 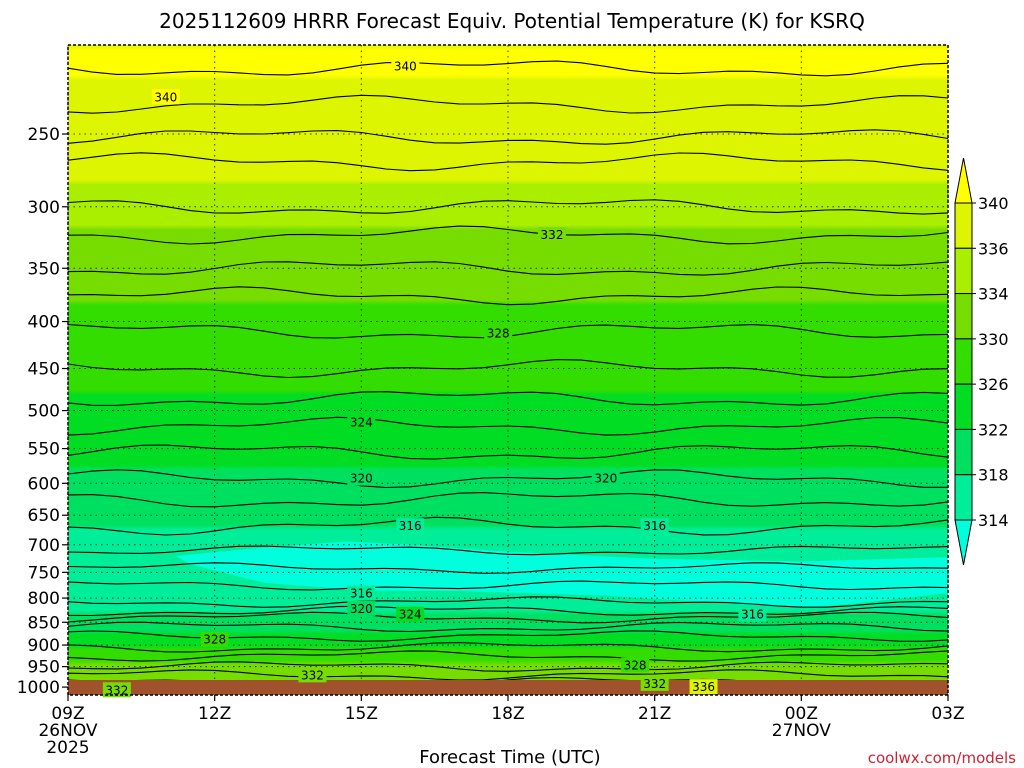 What do you see at coordinates (654, 714) in the screenshot?
I see `x-tick-label: 21Z` at bounding box center [654, 714].